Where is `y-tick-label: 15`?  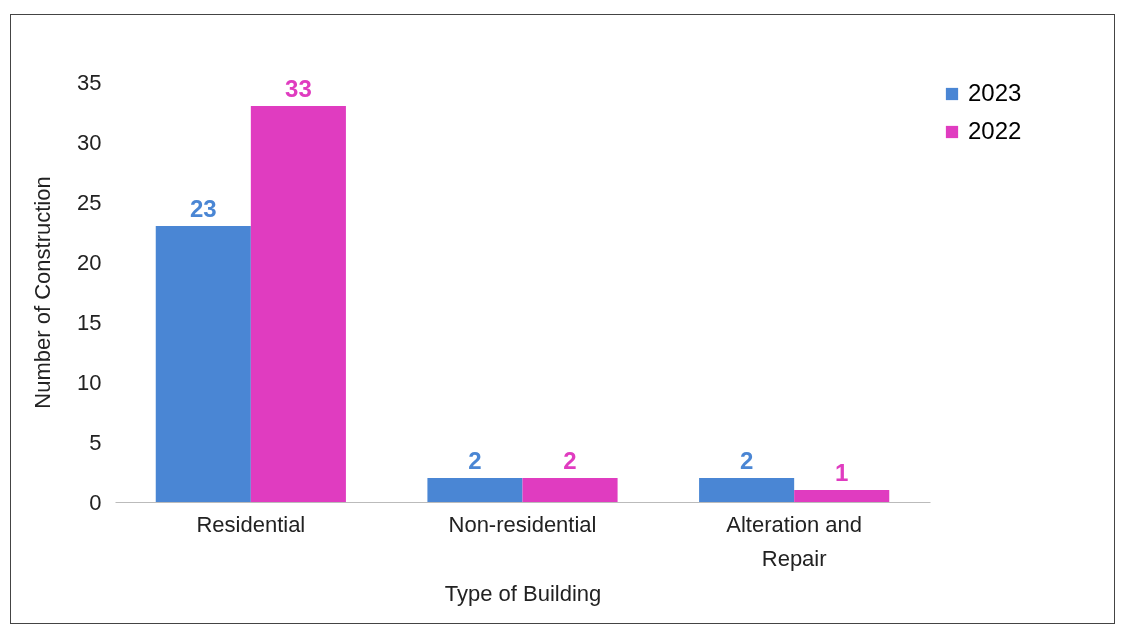 y-tick-label: 15 is located at coordinates (89, 322).